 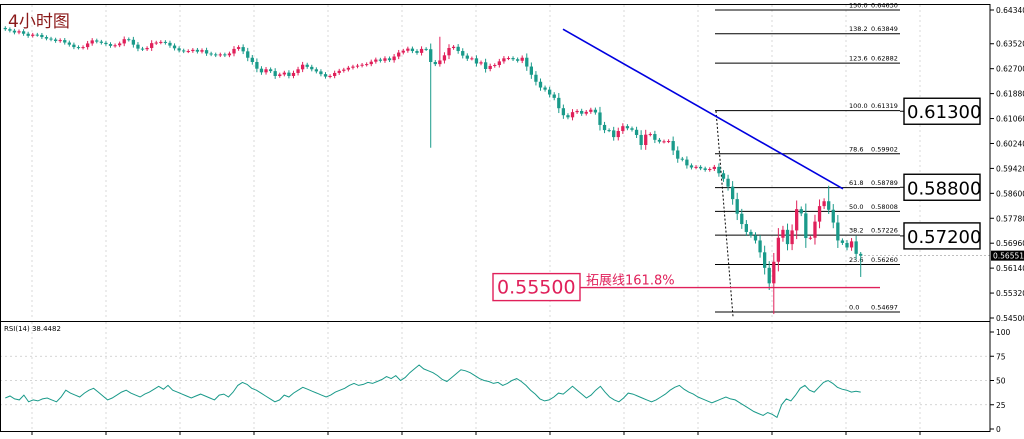 I want to click on fib-level-price: 0.57226, so click(x=884, y=231).